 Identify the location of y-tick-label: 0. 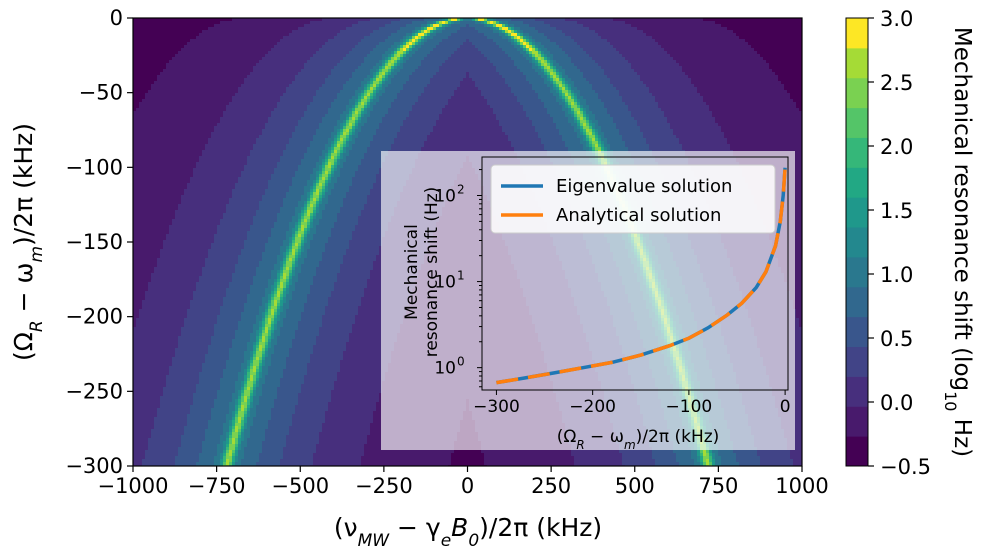
(116, 18).